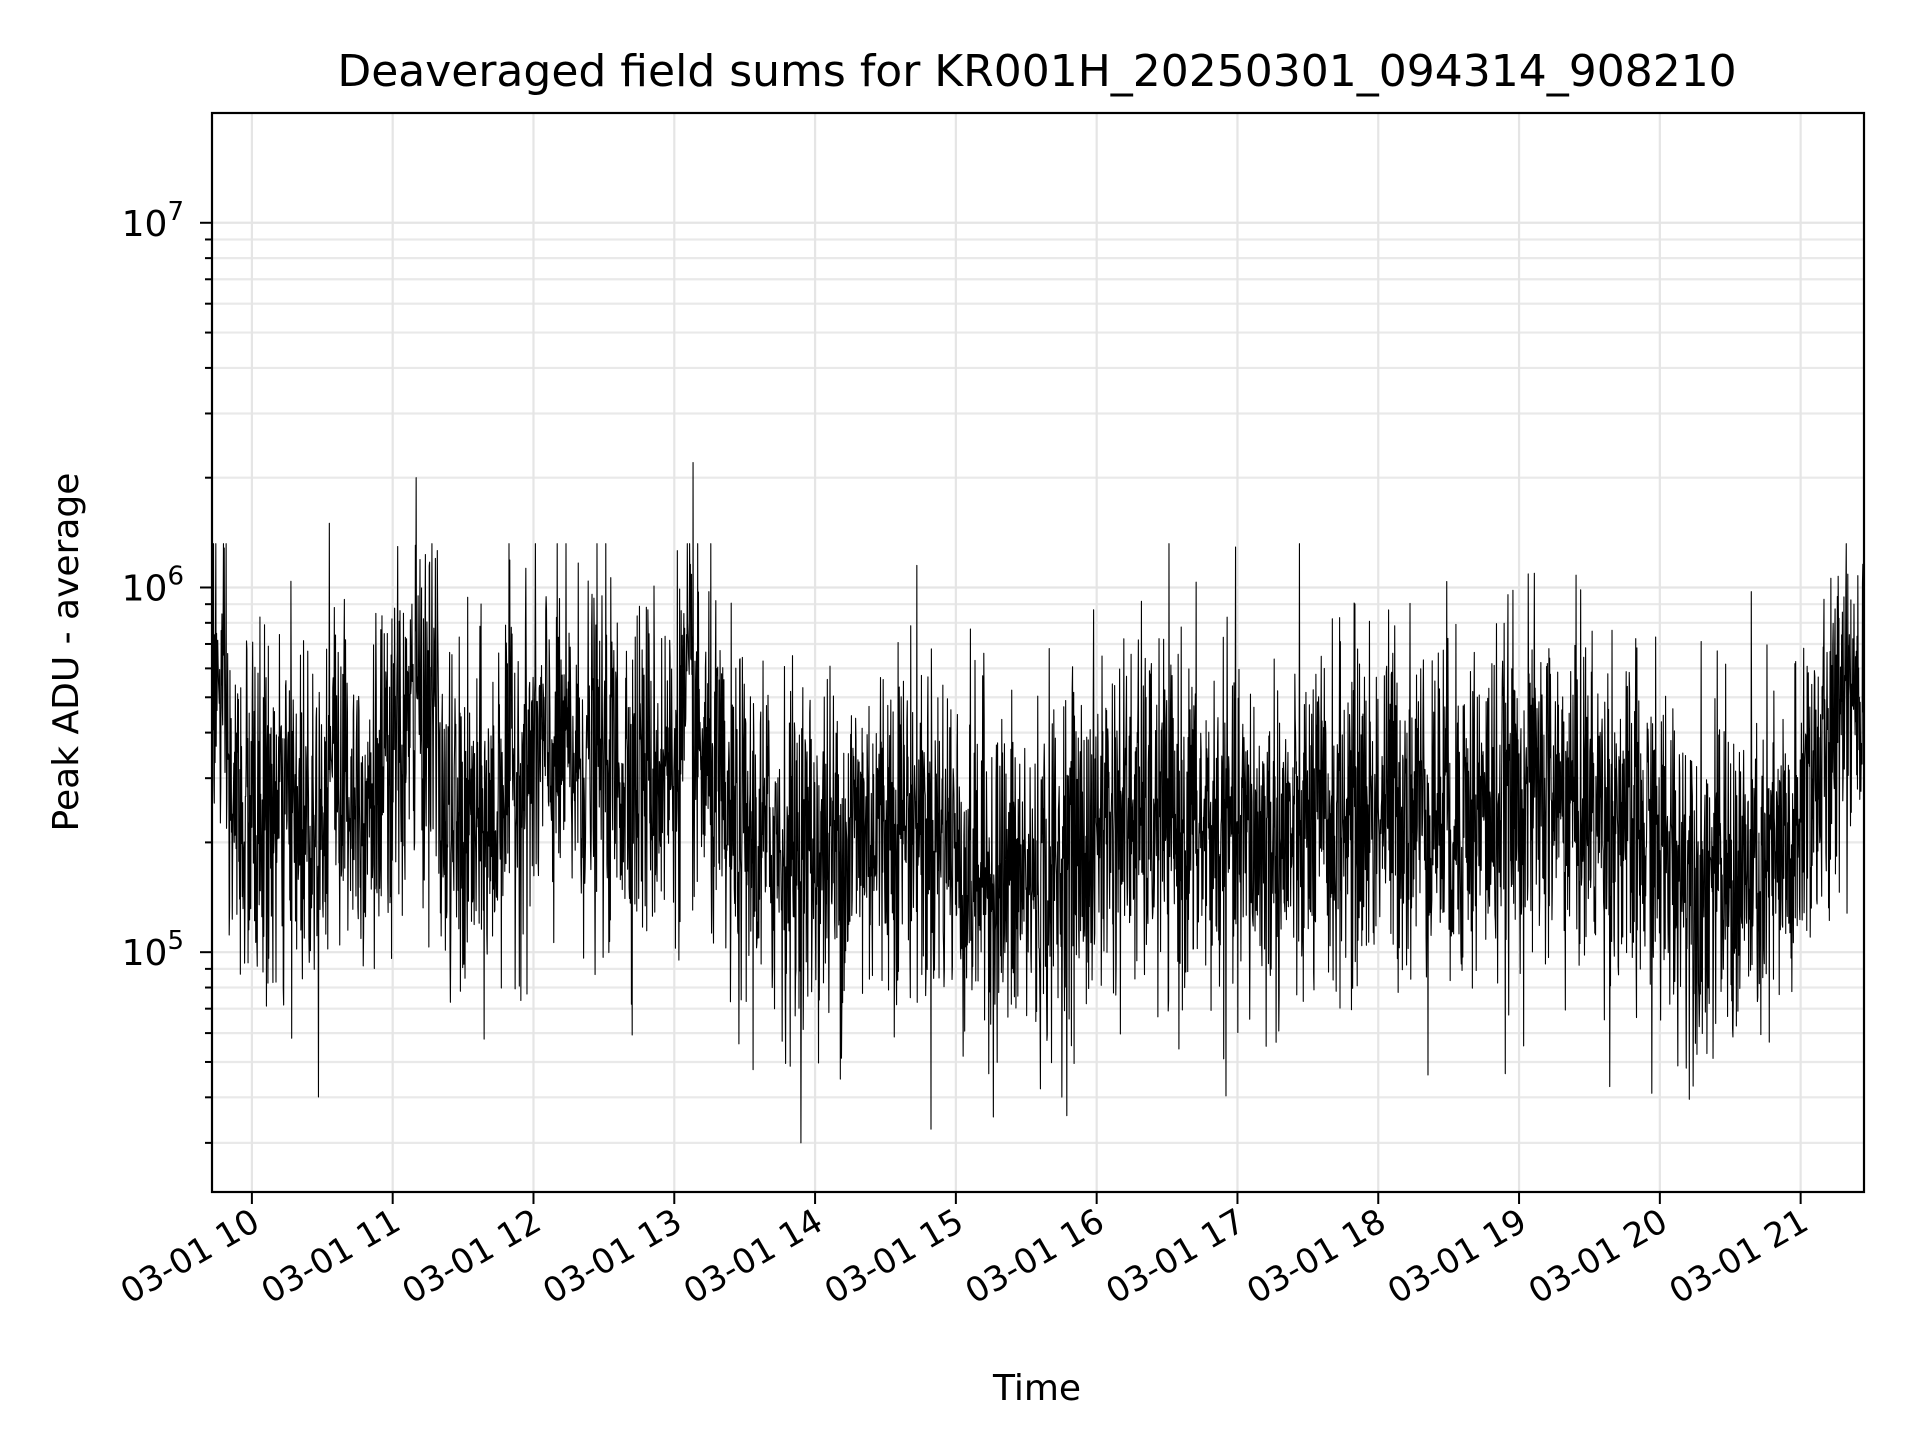 Image resolution: width=1920 pixels, height=1440 pixels. What do you see at coordinates (153, 221) in the screenshot?
I see `y-tick-label: 10⁷` at bounding box center [153, 221].